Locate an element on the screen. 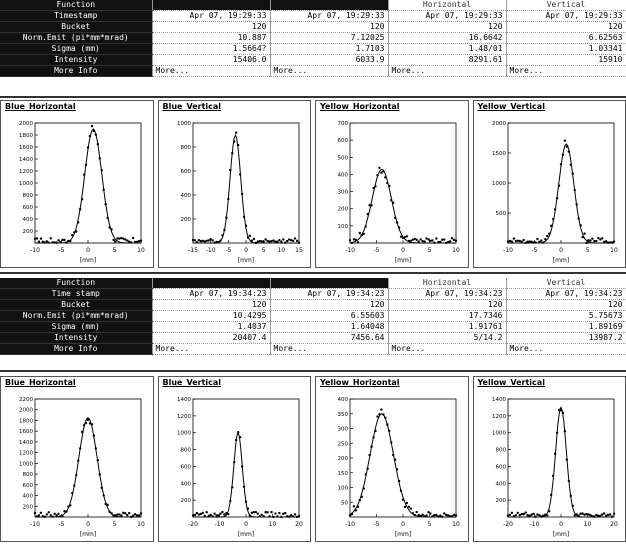 This screenshot has width=626, height=544. value-cell: 1.03341 is located at coordinates (566, 49).